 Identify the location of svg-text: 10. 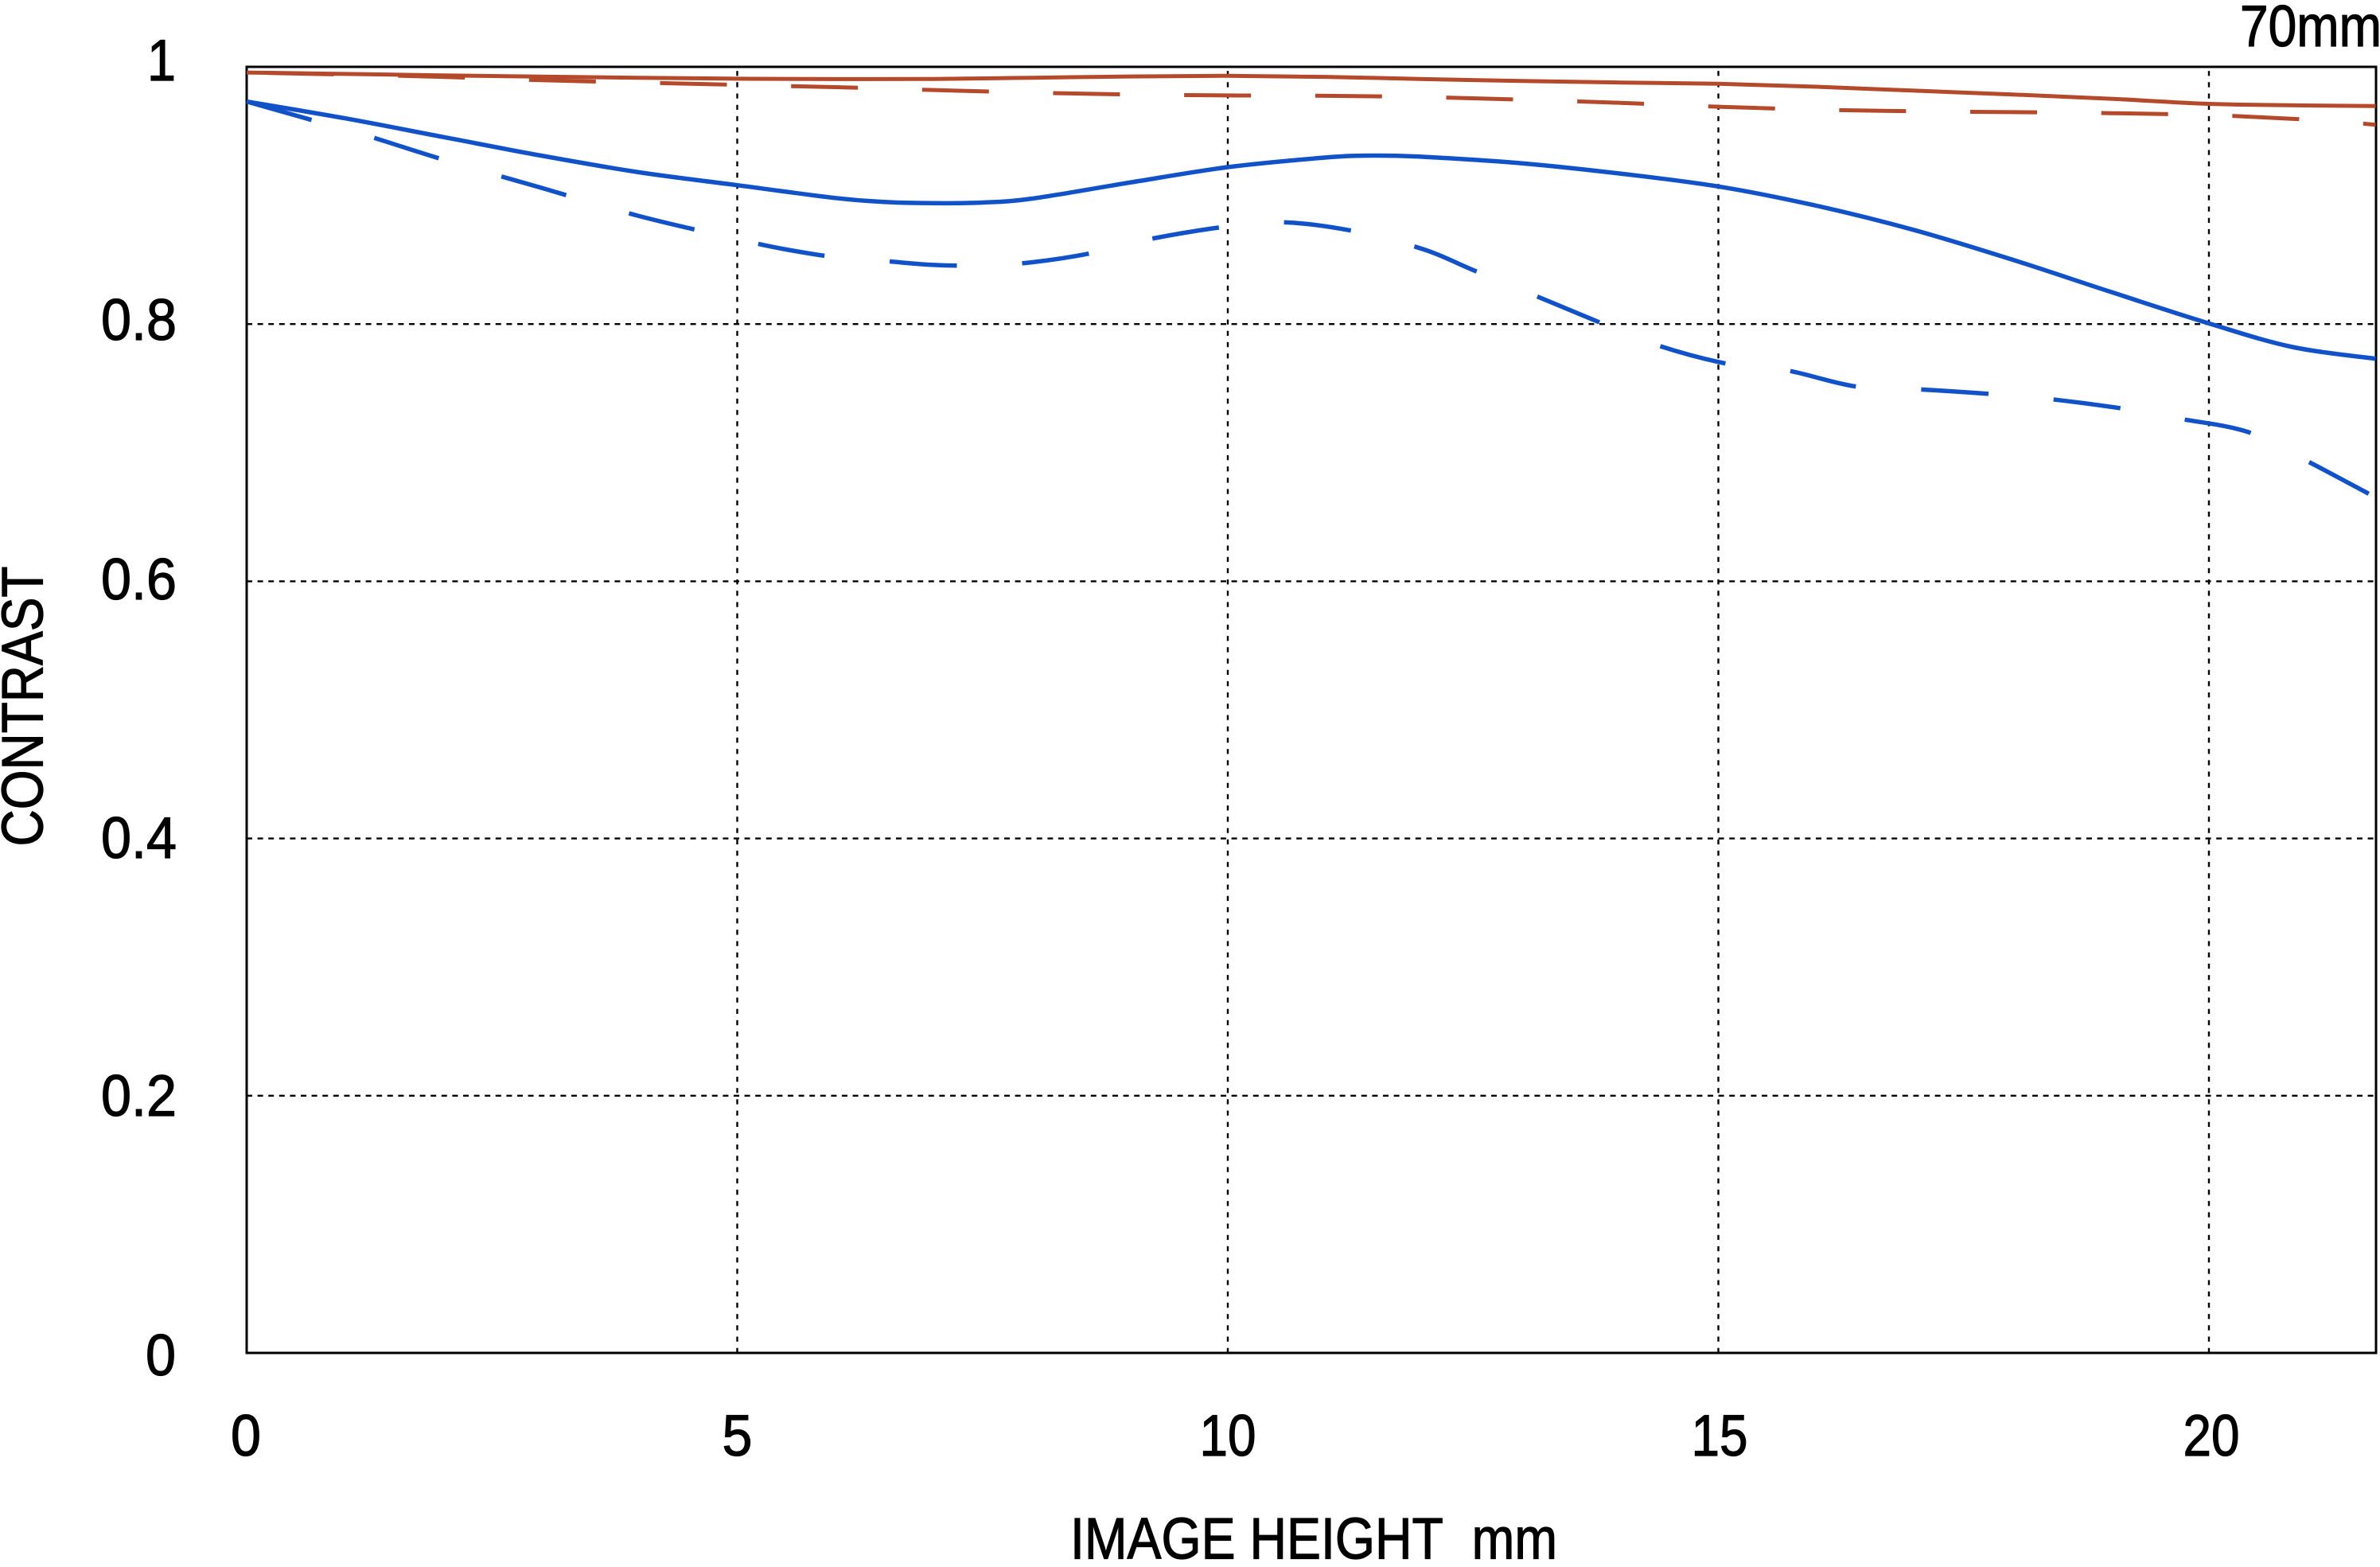
(1228, 1436).